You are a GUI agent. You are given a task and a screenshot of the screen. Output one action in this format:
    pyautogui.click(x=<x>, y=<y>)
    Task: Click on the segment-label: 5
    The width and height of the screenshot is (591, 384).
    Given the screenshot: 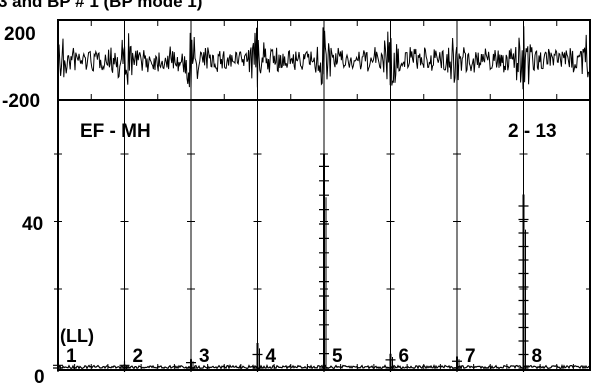 What is the action you would take?
    pyautogui.click(x=337, y=356)
    